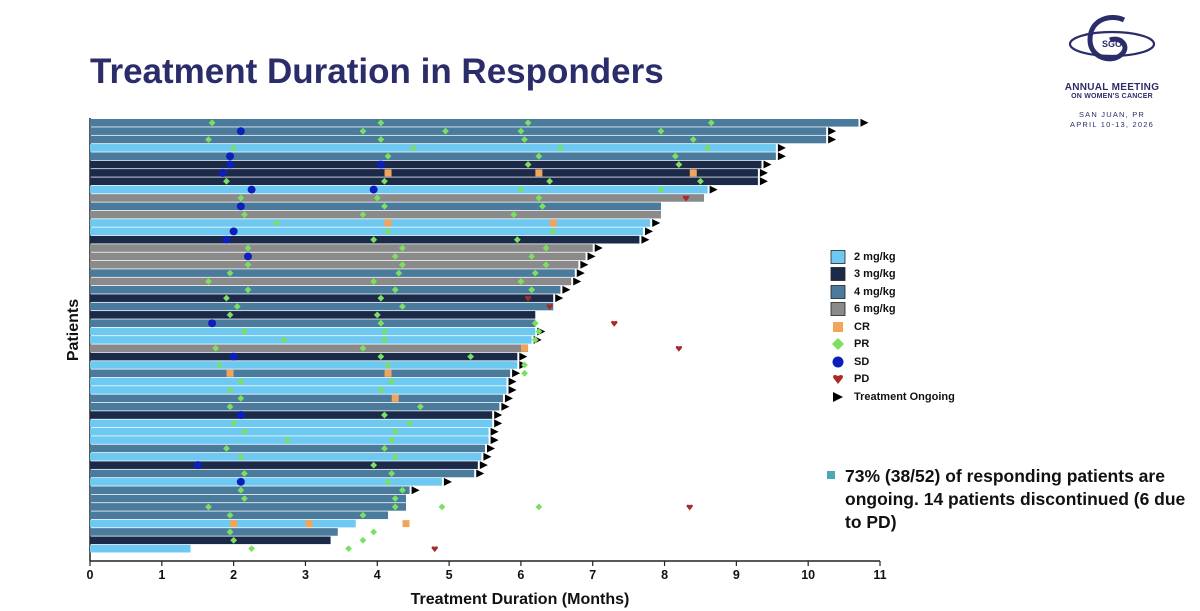  Describe the element at coordinates (892, 380) in the screenshot. I see `legend-item: PD` at that location.